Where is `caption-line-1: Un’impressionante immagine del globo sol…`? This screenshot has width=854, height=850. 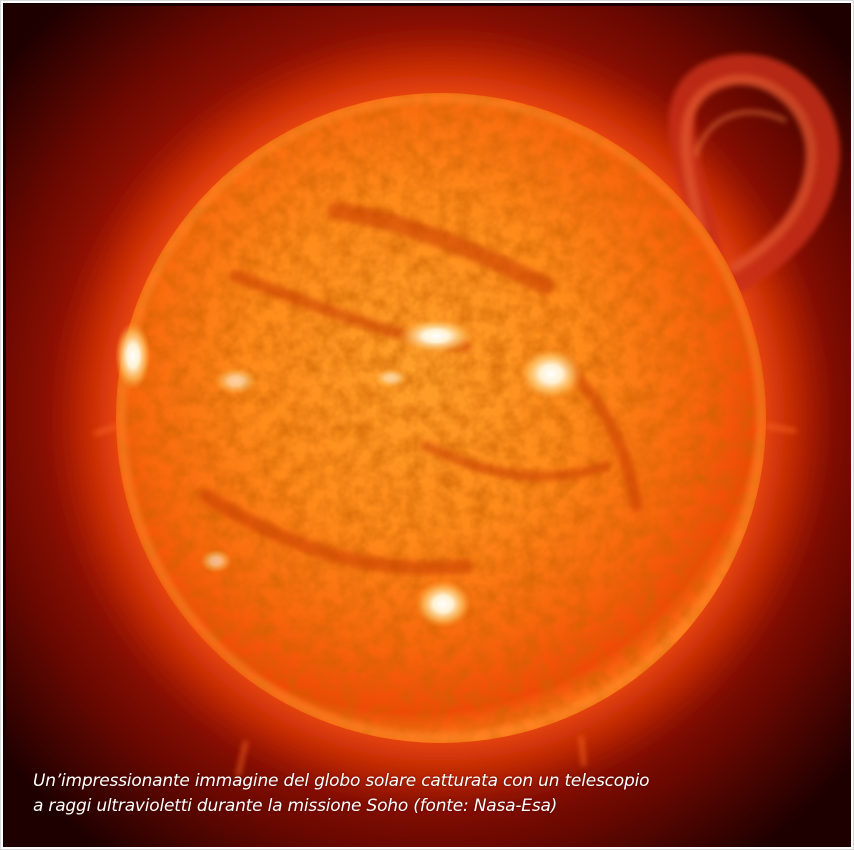
caption-line-1: Un’impressionante immagine del globo sol… is located at coordinates (341, 781).